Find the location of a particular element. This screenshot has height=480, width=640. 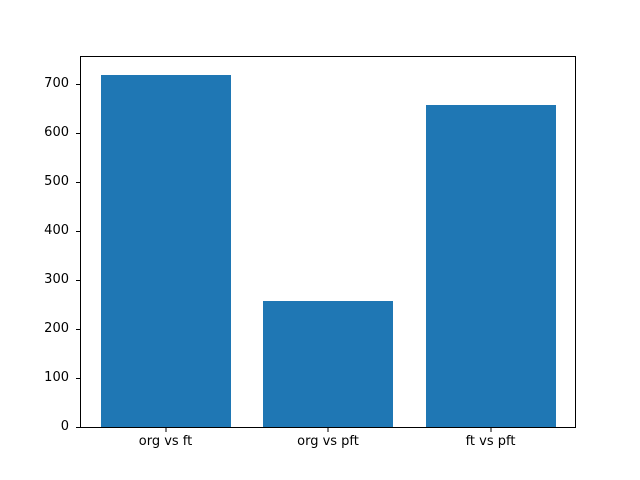

y-tick-label: 100 is located at coordinates (56, 378).